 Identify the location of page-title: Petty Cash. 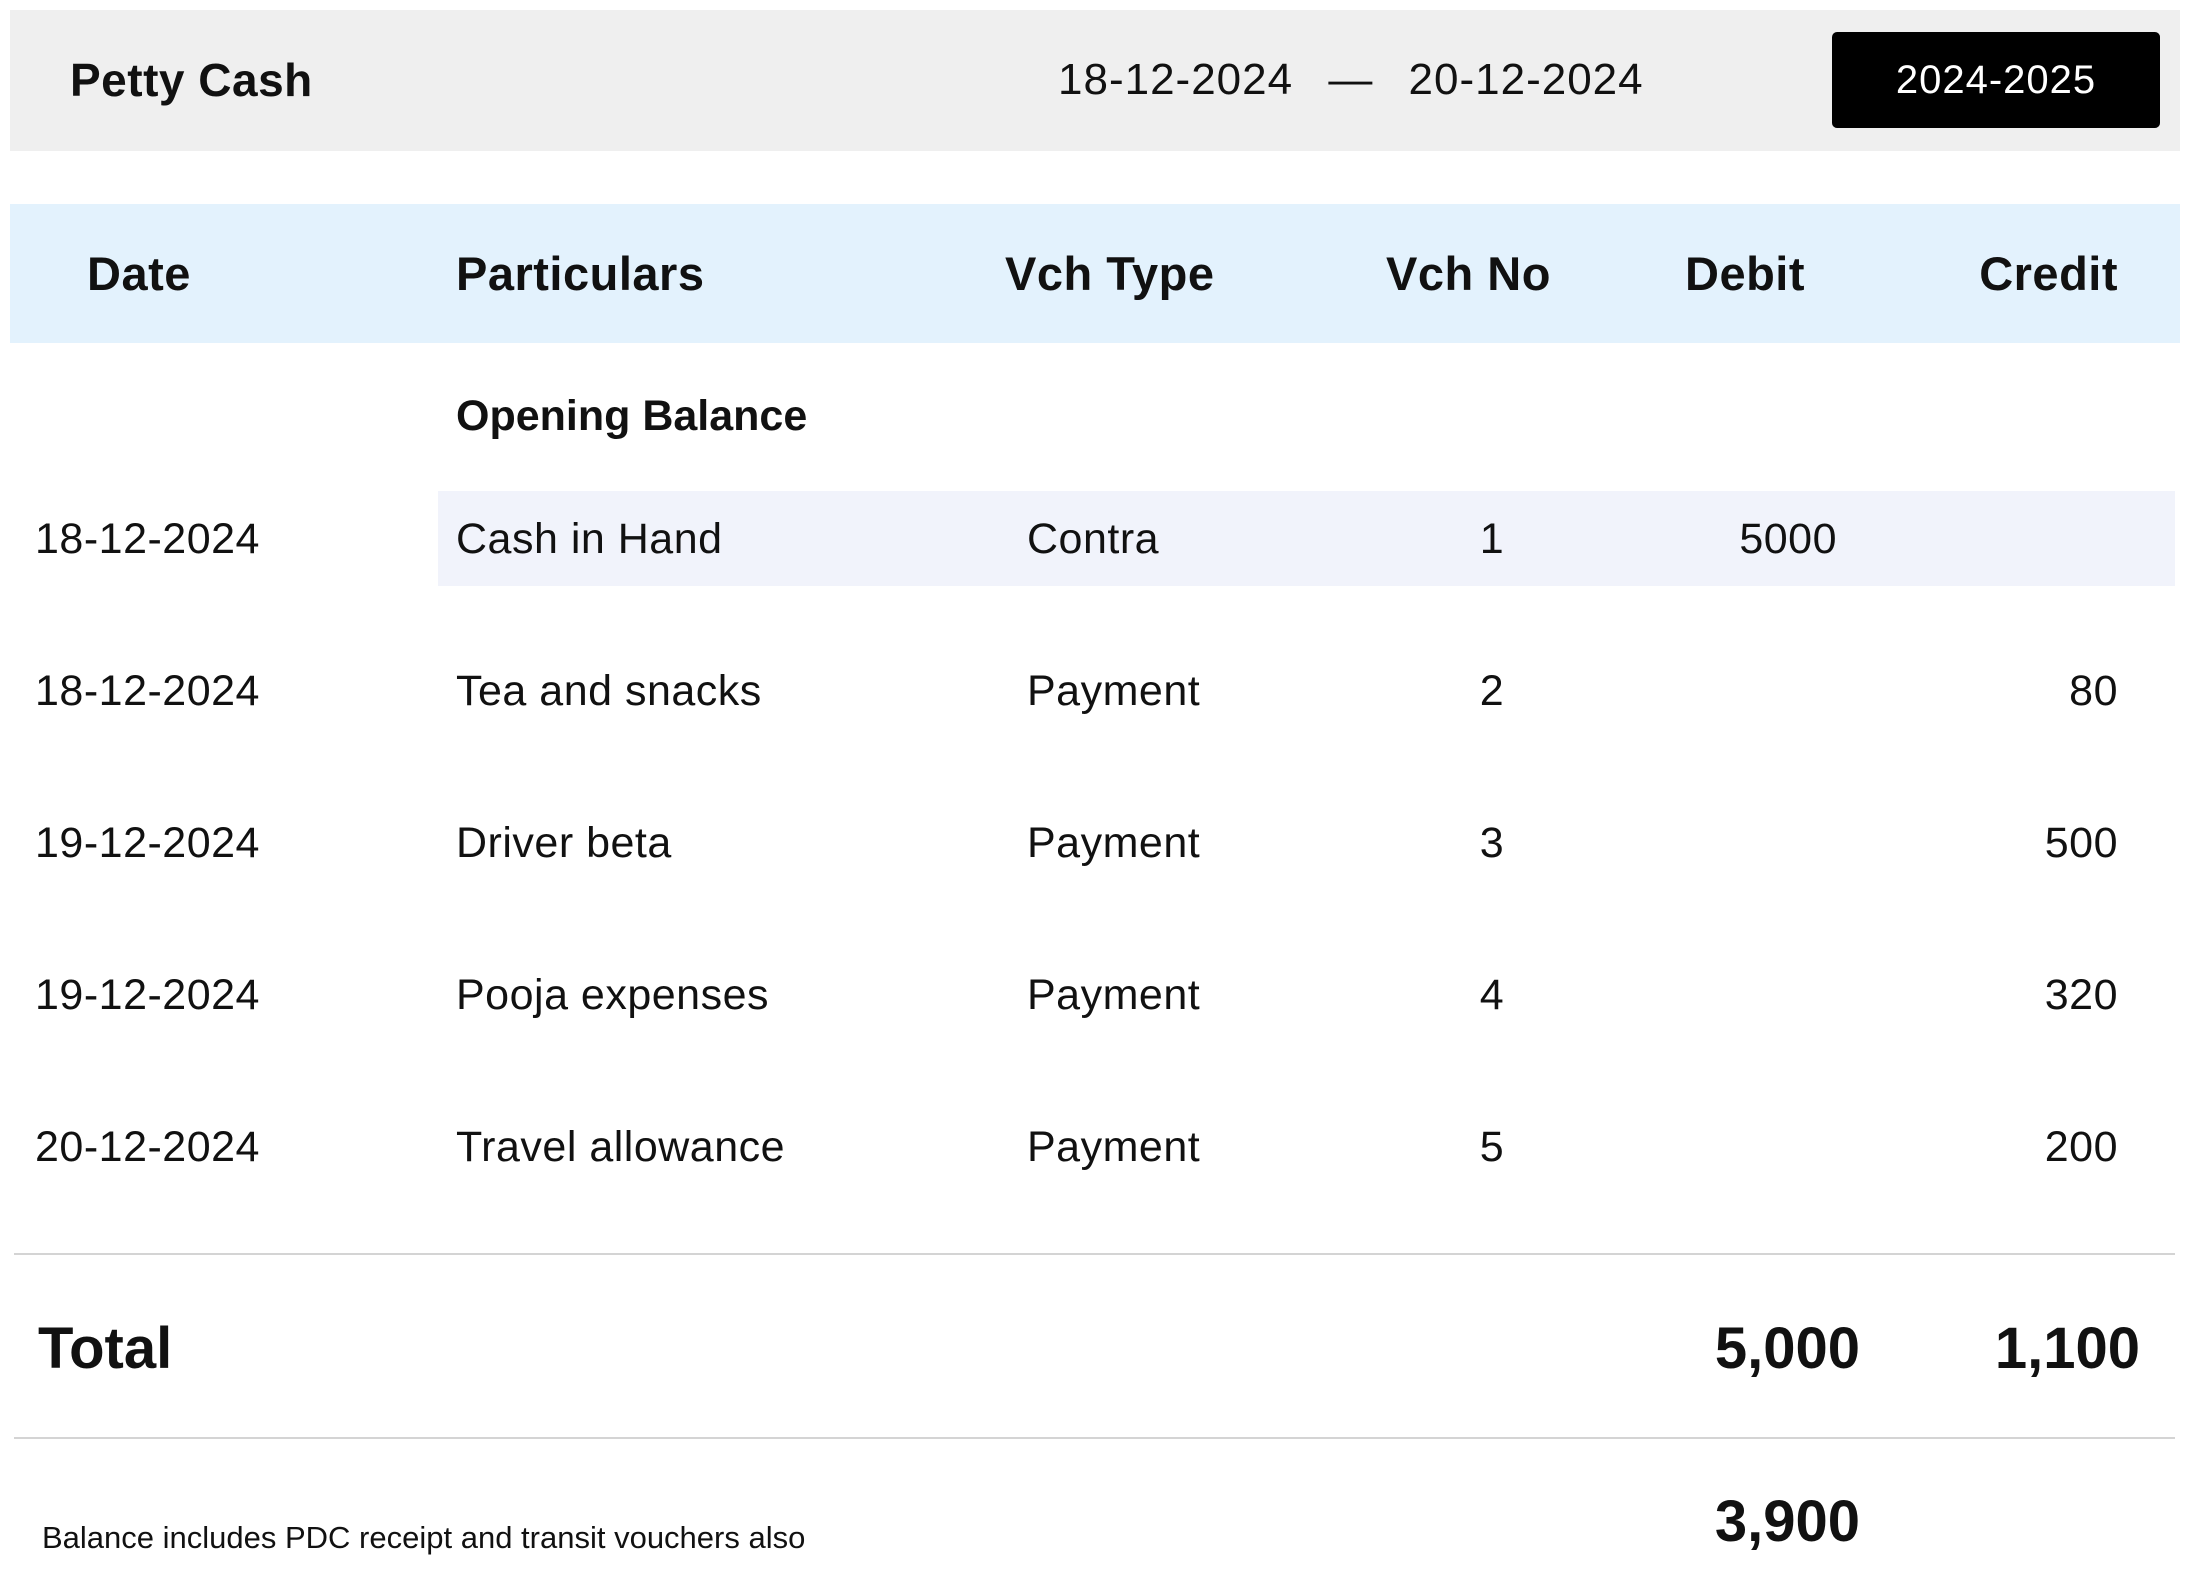
(191, 80).